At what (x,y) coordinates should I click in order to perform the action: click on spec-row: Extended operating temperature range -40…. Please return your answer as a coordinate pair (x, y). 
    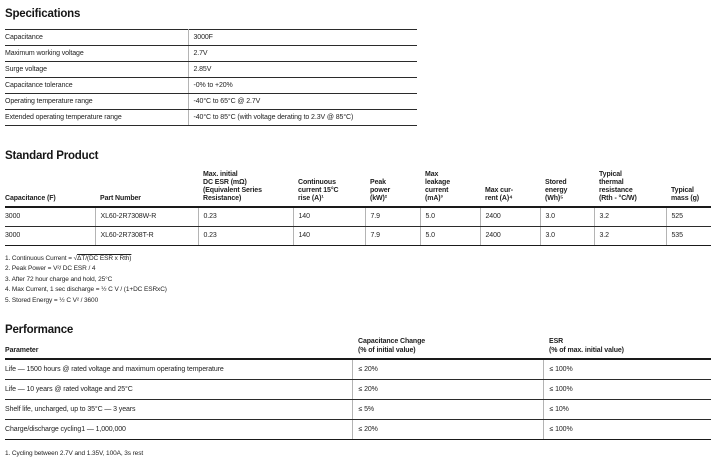
    Looking at the image, I should click on (211, 117).